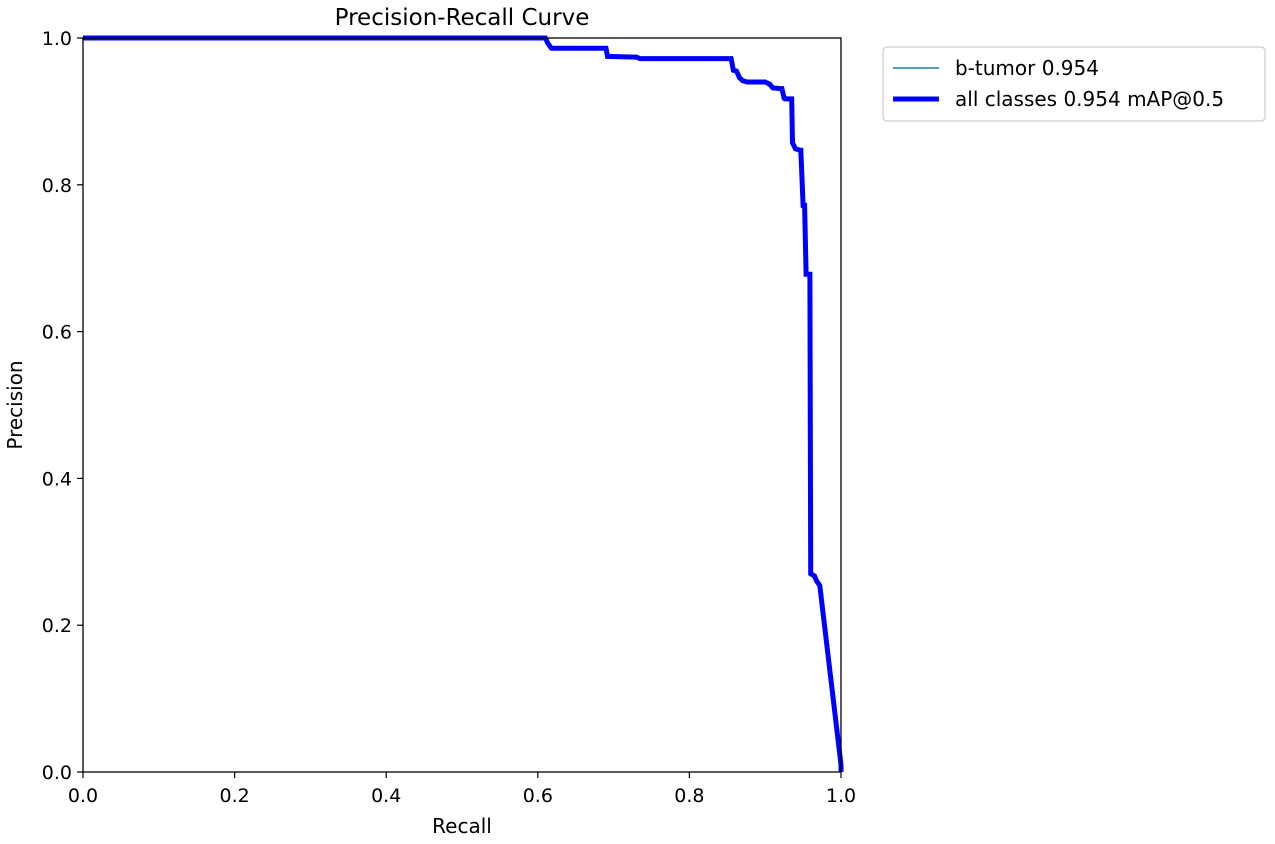 The height and width of the screenshot is (844, 1275). I want to click on y-tick-label: 1.0, so click(57, 39).